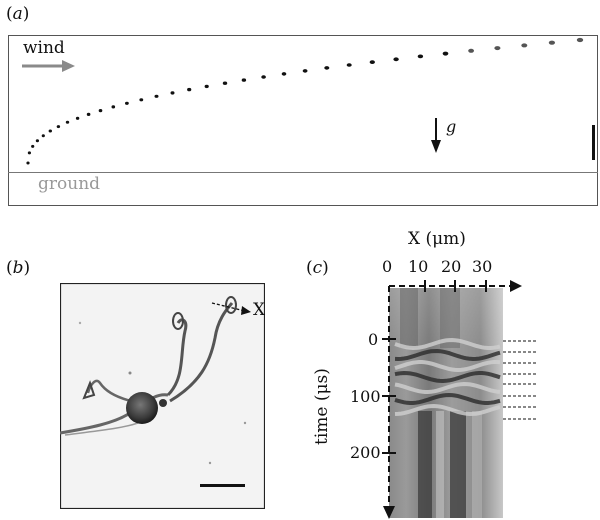  I want to click on kymograph-c, so click(459, 399).